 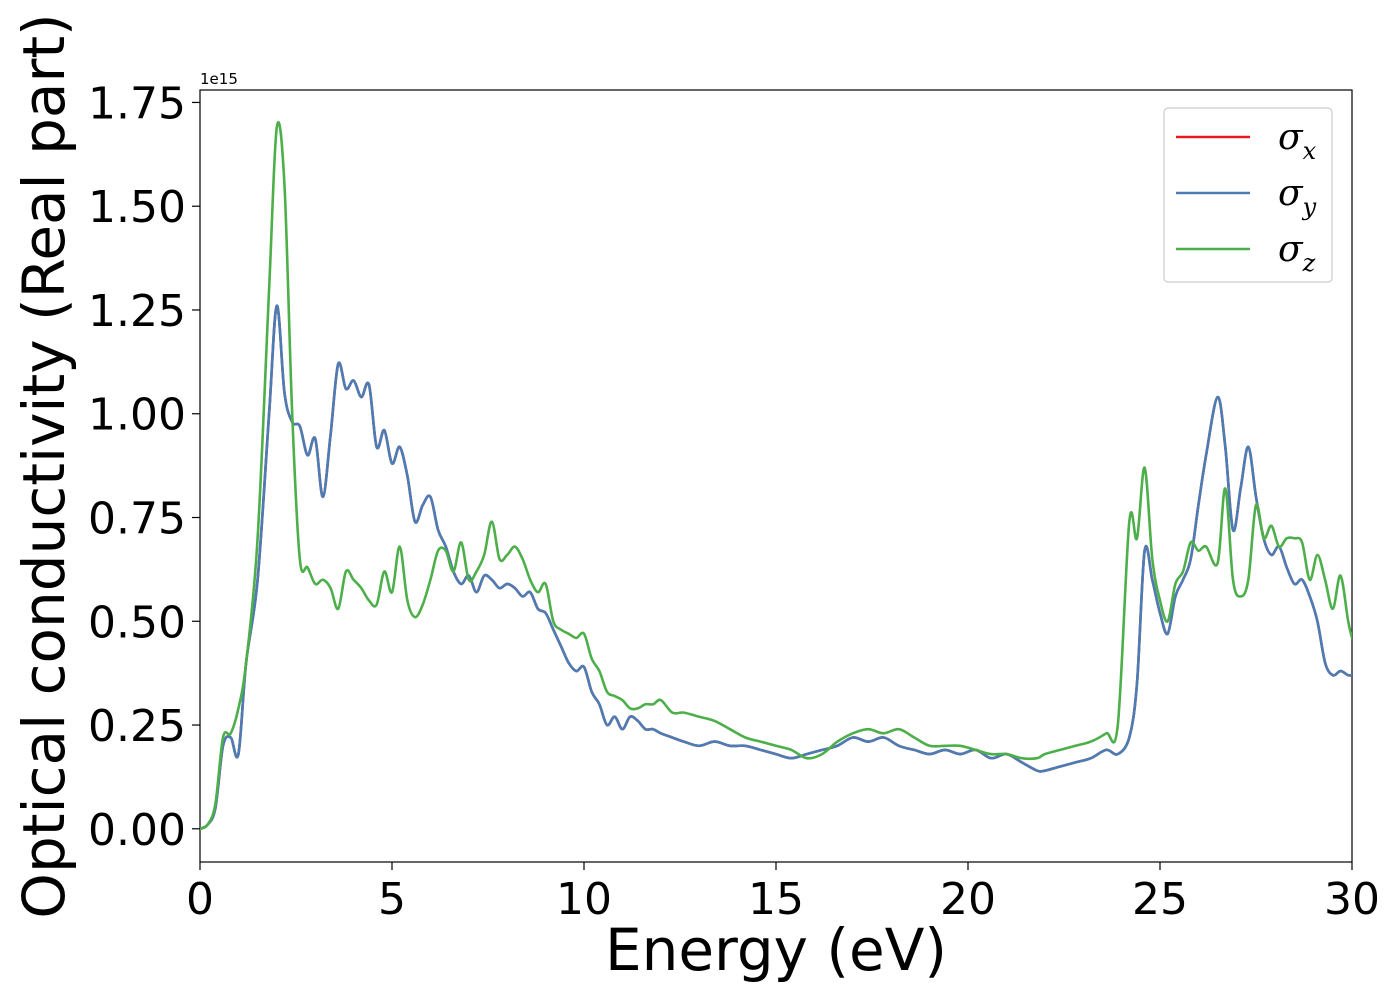 What do you see at coordinates (1160, 899) in the screenshot?
I see `x-tick-label: 25` at bounding box center [1160, 899].